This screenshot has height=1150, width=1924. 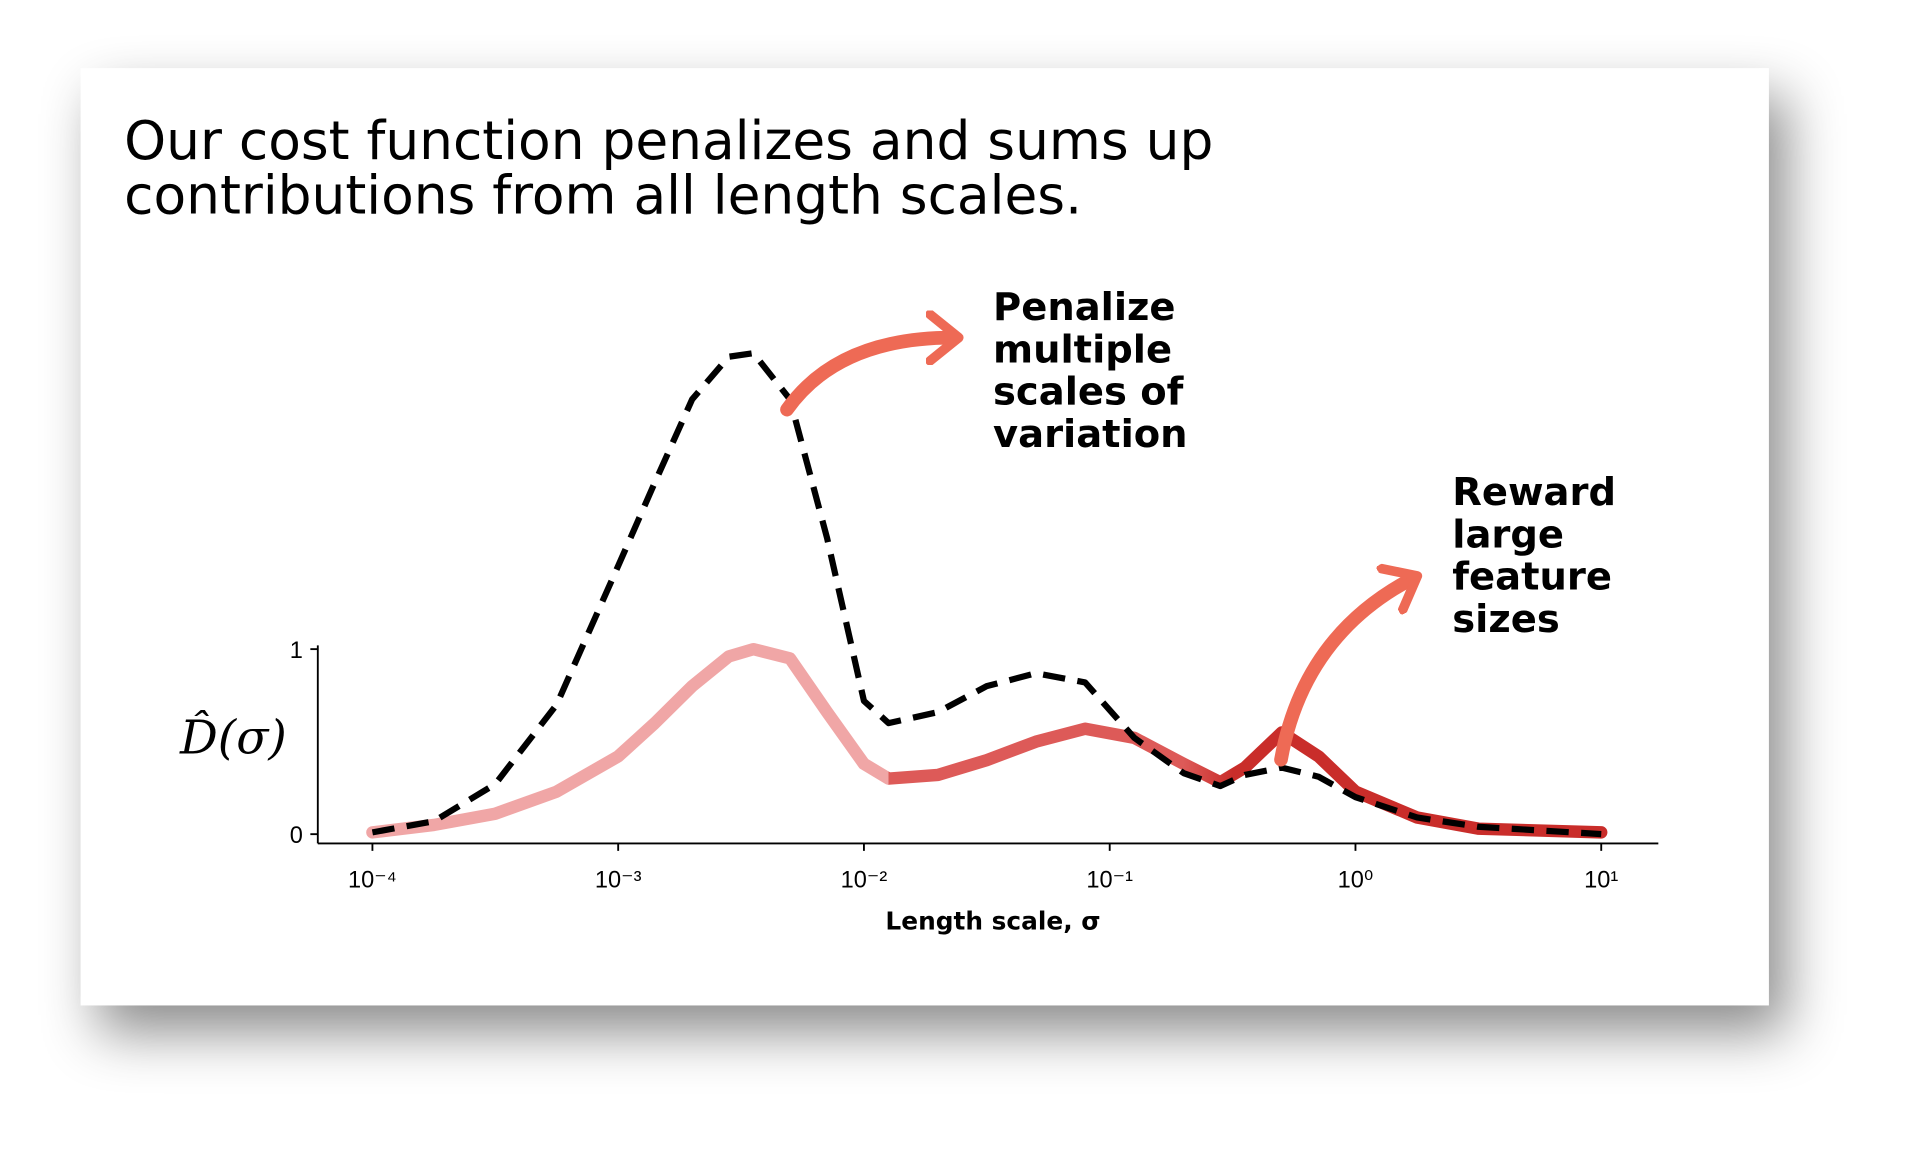 I want to click on x-tick-label: 10¹, so click(x=1601, y=879).